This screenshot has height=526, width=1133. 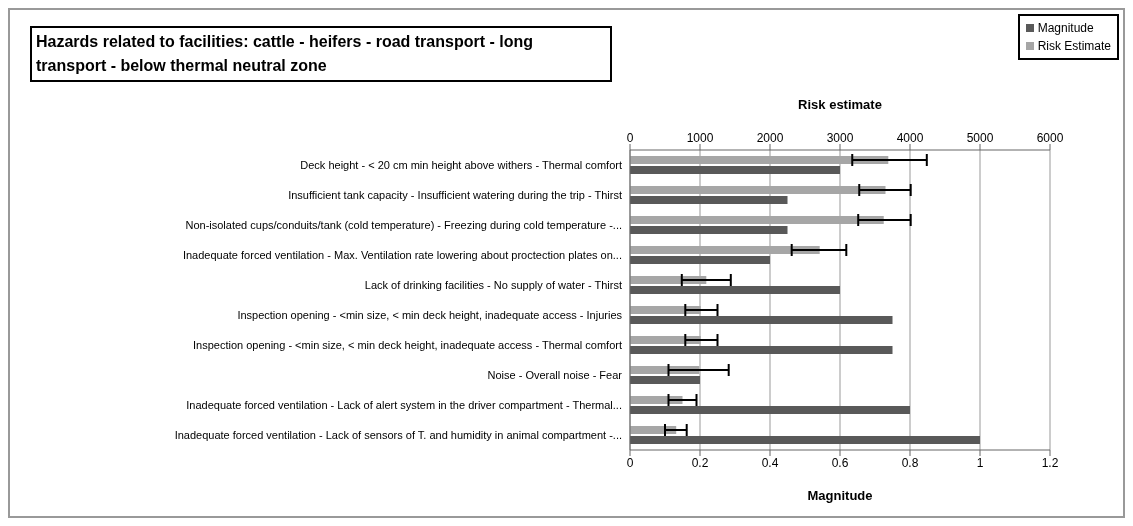 I want to click on x2-tick-label: 5000, so click(x=980, y=138).